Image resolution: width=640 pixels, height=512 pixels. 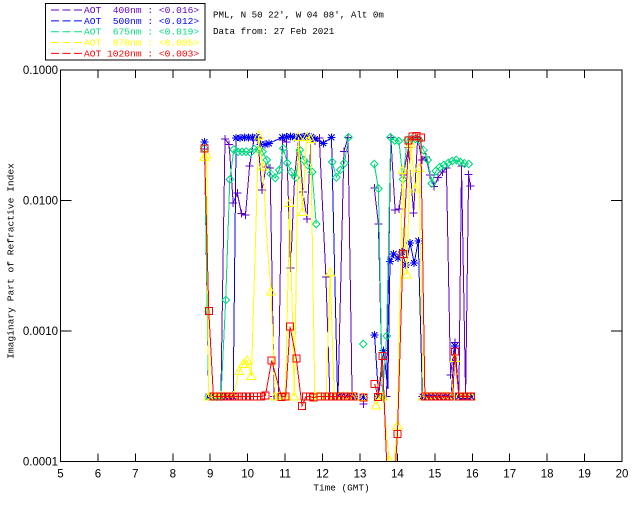 I want to click on svg-text: 20, so click(x=622, y=475).